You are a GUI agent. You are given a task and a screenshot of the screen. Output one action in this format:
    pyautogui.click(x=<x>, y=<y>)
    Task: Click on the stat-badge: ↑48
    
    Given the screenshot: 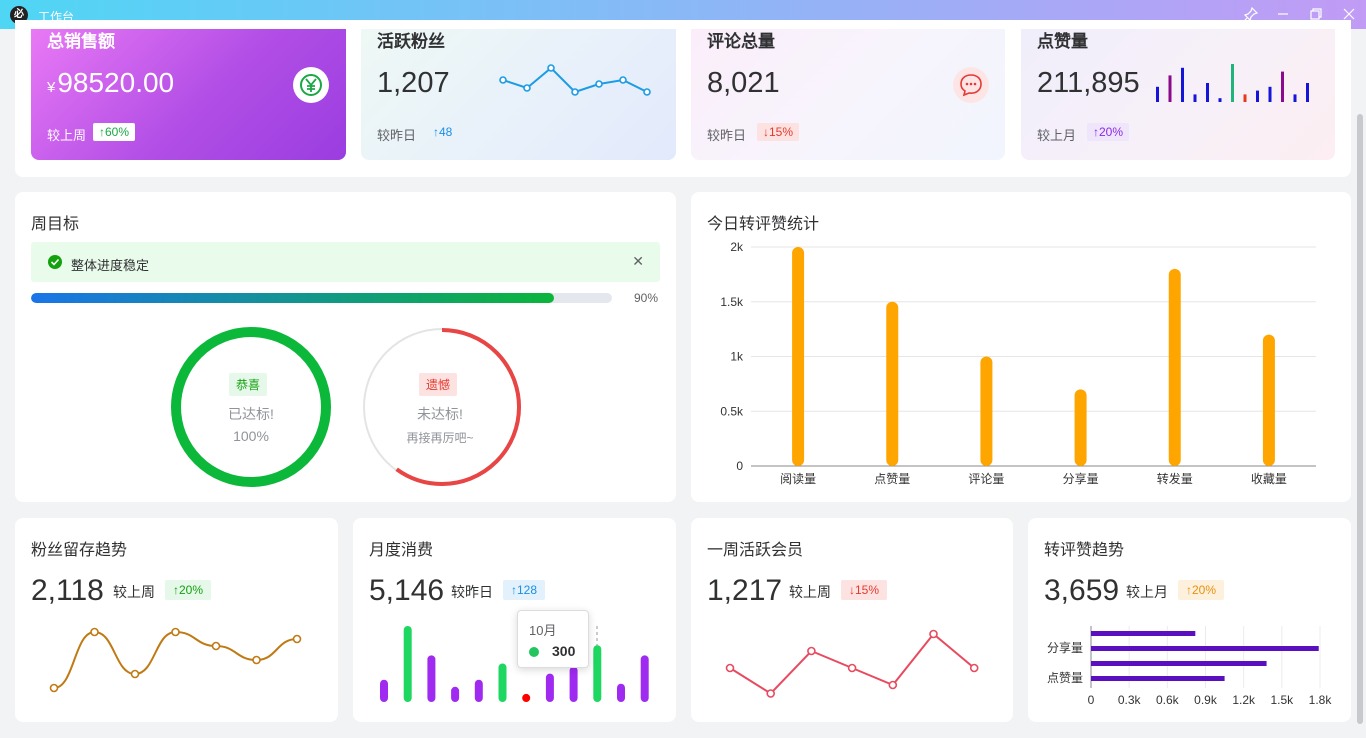 What is the action you would take?
    pyautogui.click(x=443, y=132)
    